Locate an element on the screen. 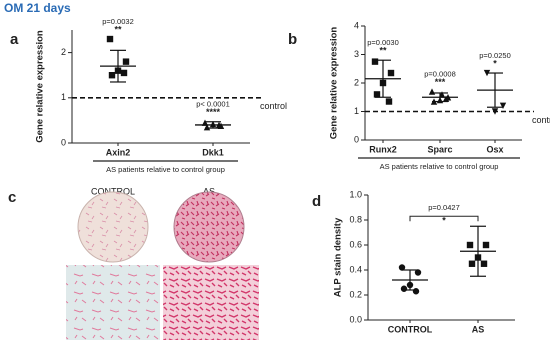  panel-letter: a is located at coordinates (14, 39).